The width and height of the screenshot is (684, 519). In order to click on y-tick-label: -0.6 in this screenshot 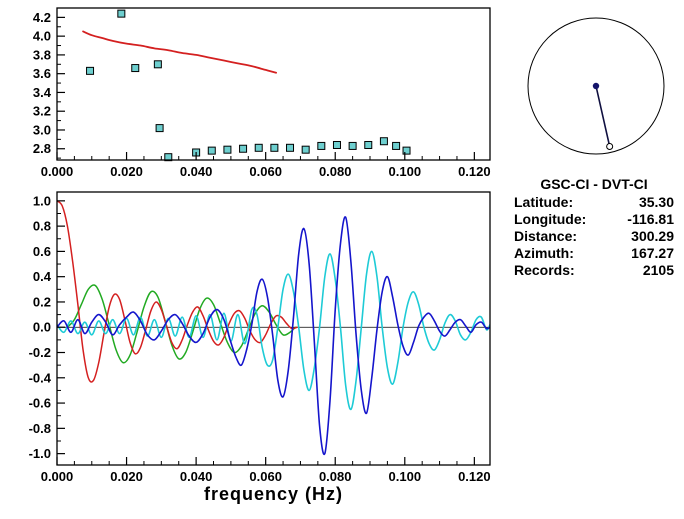, I will do `click(40, 403)`.